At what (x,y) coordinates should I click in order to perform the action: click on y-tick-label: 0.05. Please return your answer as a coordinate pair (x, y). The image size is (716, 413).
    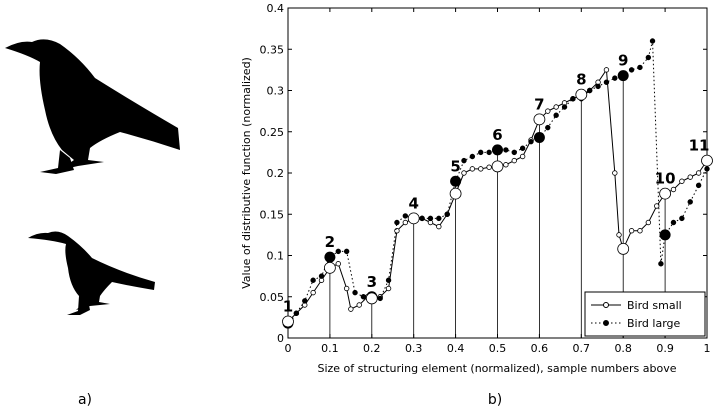
    Looking at the image, I should click on (272, 297).